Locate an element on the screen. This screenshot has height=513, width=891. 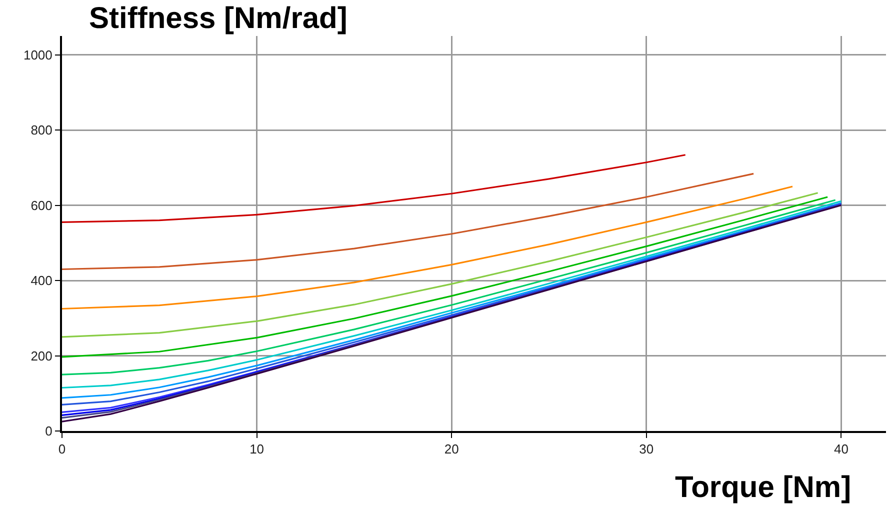
y-tick-label: 200 is located at coordinates (41, 356).